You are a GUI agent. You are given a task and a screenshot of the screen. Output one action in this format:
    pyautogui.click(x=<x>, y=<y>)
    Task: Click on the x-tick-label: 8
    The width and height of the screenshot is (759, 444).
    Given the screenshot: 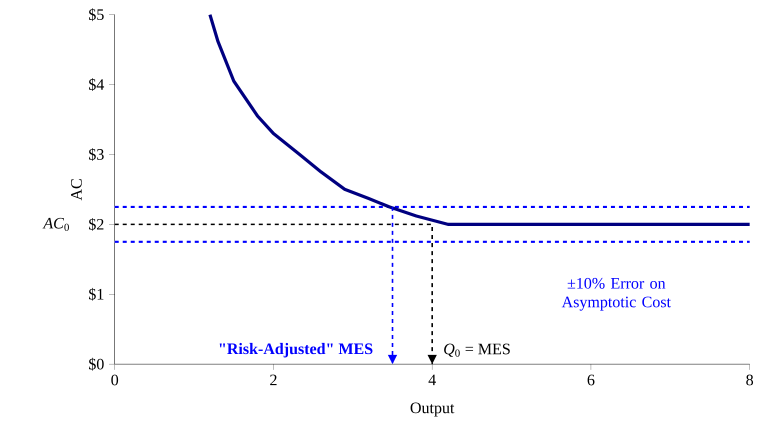 What is the action you would take?
    pyautogui.click(x=750, y=380)
    